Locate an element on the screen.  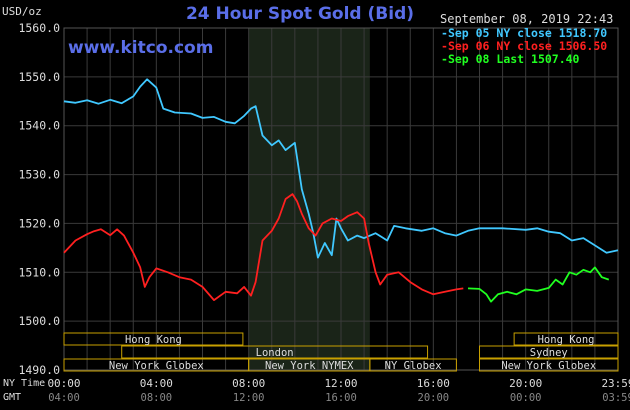
y-tick-label: 1540.0 is located at coordinates (39, 126).